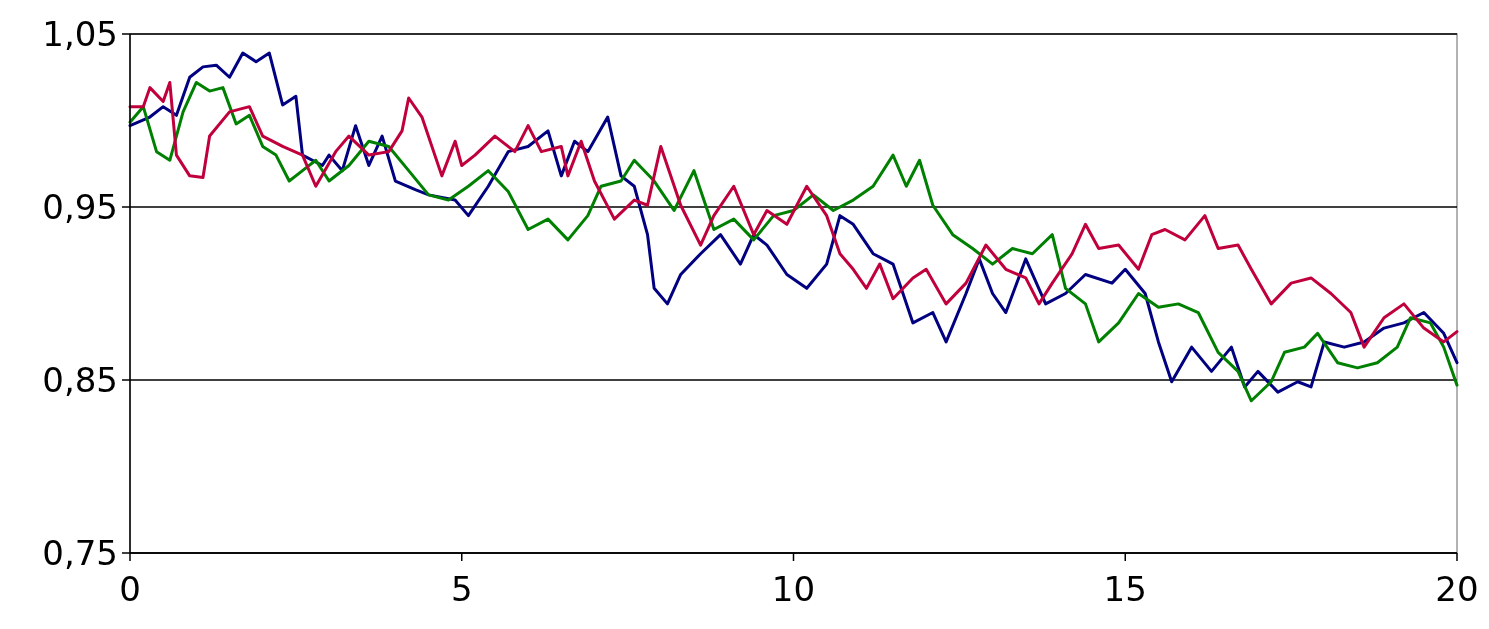  I want to click on y-tick-label: 1,05, so click(80, 33).